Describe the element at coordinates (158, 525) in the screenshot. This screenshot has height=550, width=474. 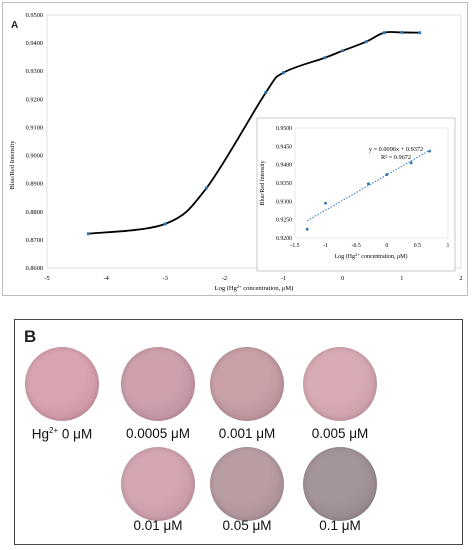
I see `sample-well-label: 0.01 μM` at that location.